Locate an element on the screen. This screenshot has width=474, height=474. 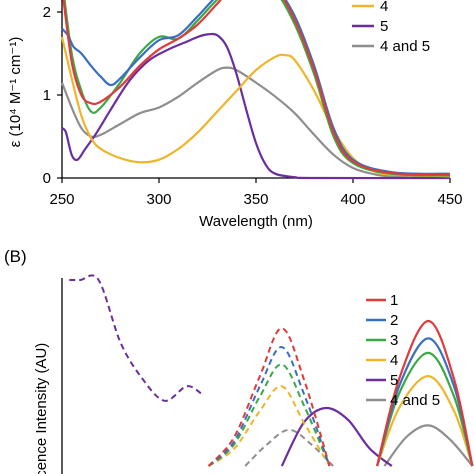
x-tick-label: 400 is located at coordinates (352, 199).